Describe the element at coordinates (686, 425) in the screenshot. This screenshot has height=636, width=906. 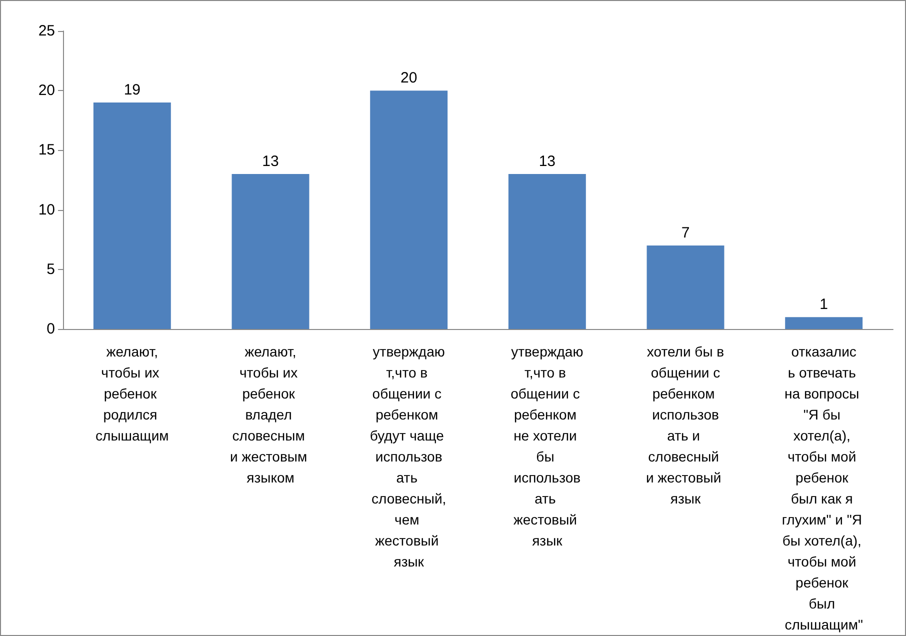
I see `x-tick-label: хотели бы в общении с ребенком использовать и словесный и жестовый язык` at that location.